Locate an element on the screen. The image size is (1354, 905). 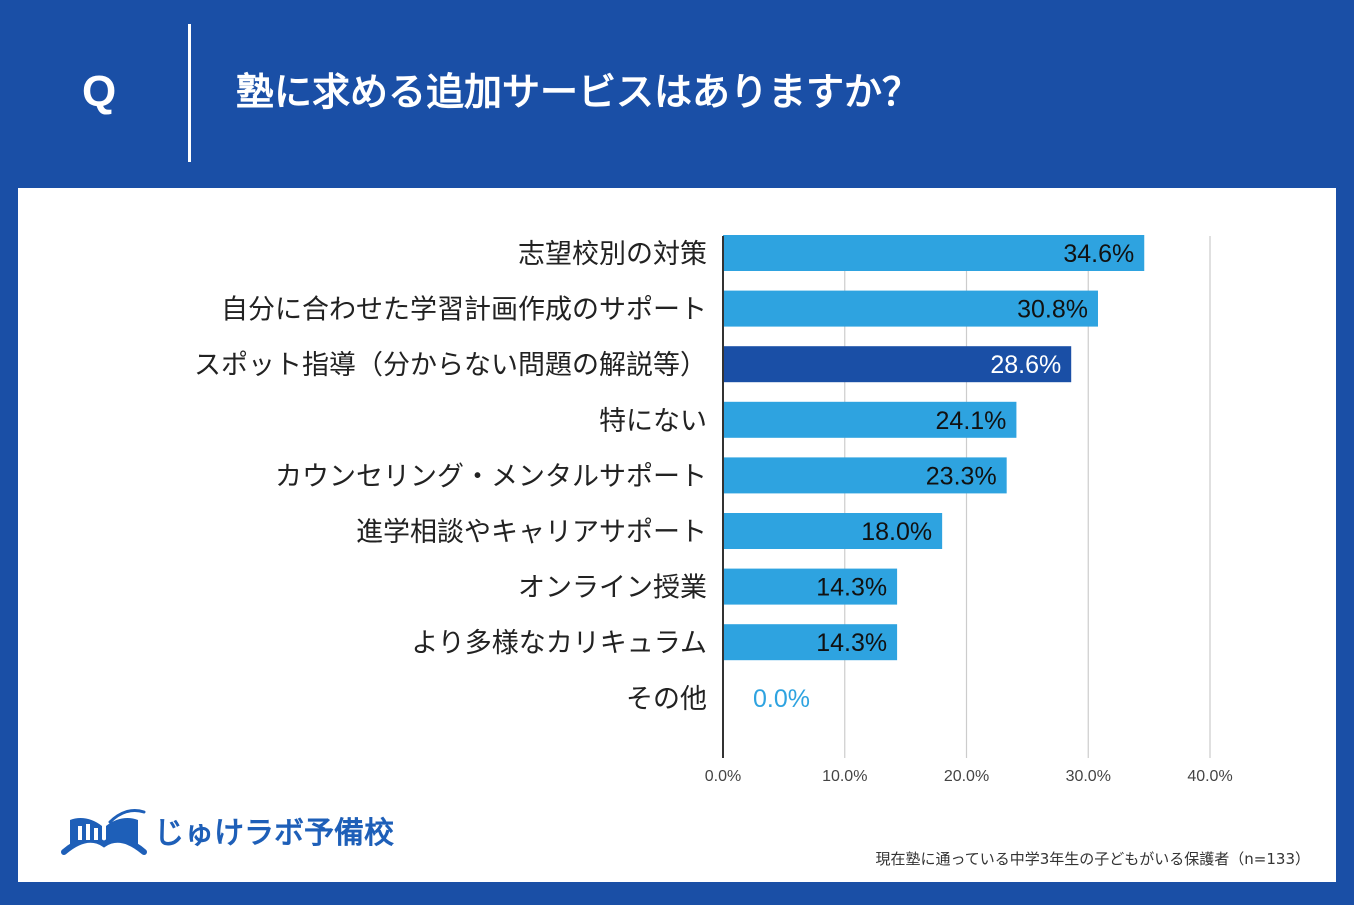
x-tick-label: 40.0% is located at coordinates (1209, 776).